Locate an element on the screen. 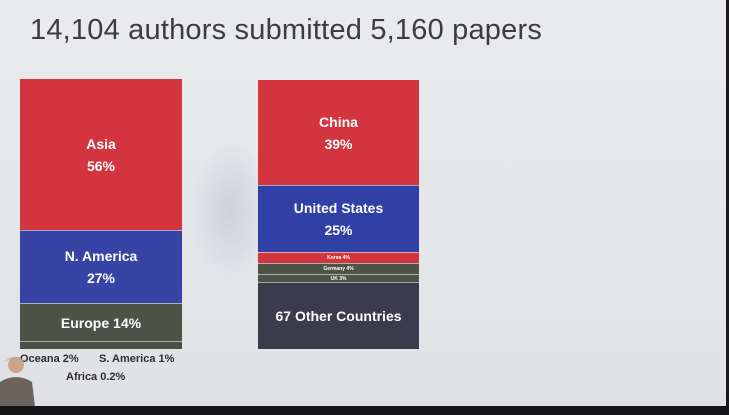 The image size is (729, 415). label-oceana: Oceana 2% is located at coordinates (49, 359).